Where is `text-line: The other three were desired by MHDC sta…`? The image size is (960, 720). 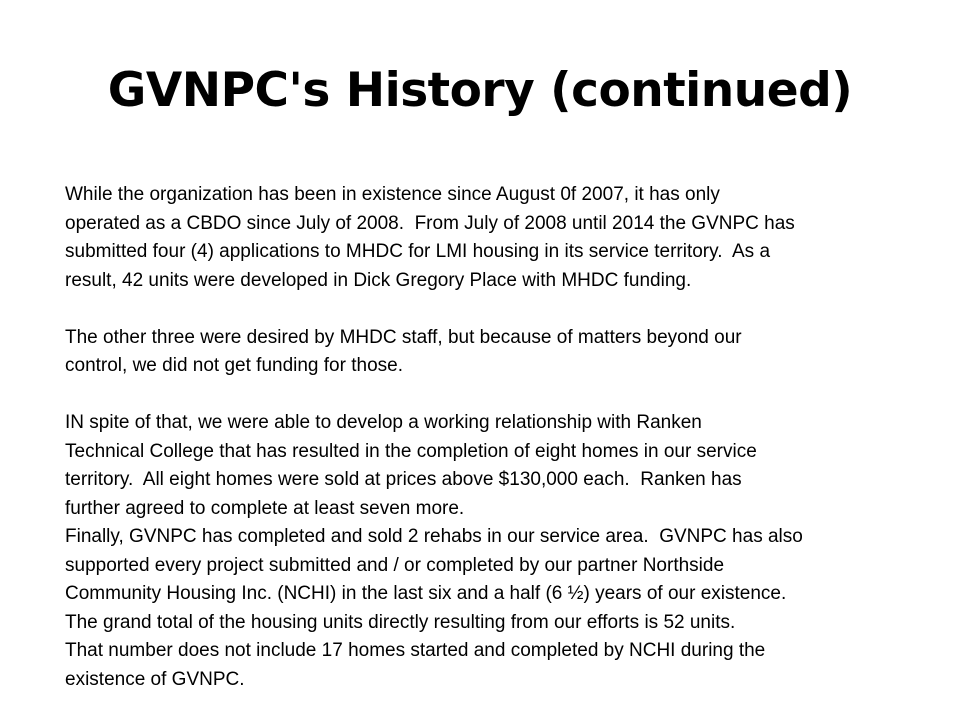 text-line: The other three were desired by MHDC sta… is located at coordinates (403, 337).